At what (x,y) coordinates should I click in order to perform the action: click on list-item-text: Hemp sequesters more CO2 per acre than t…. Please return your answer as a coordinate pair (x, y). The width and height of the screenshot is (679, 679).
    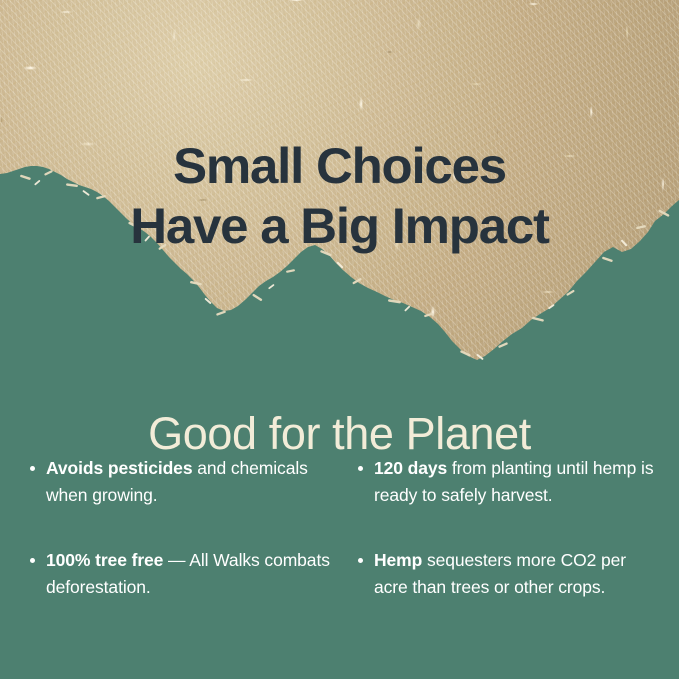
    Looking at the image, I should click on (514, 574).